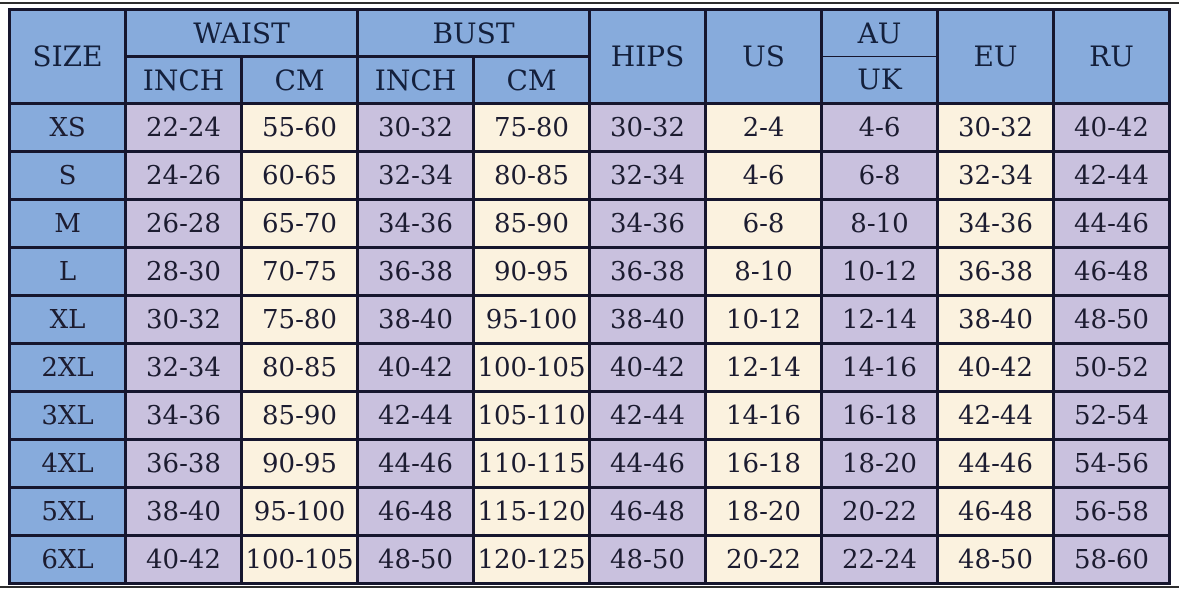  I want to click on cell-bust-cm: 80-85, so click(531, 175).